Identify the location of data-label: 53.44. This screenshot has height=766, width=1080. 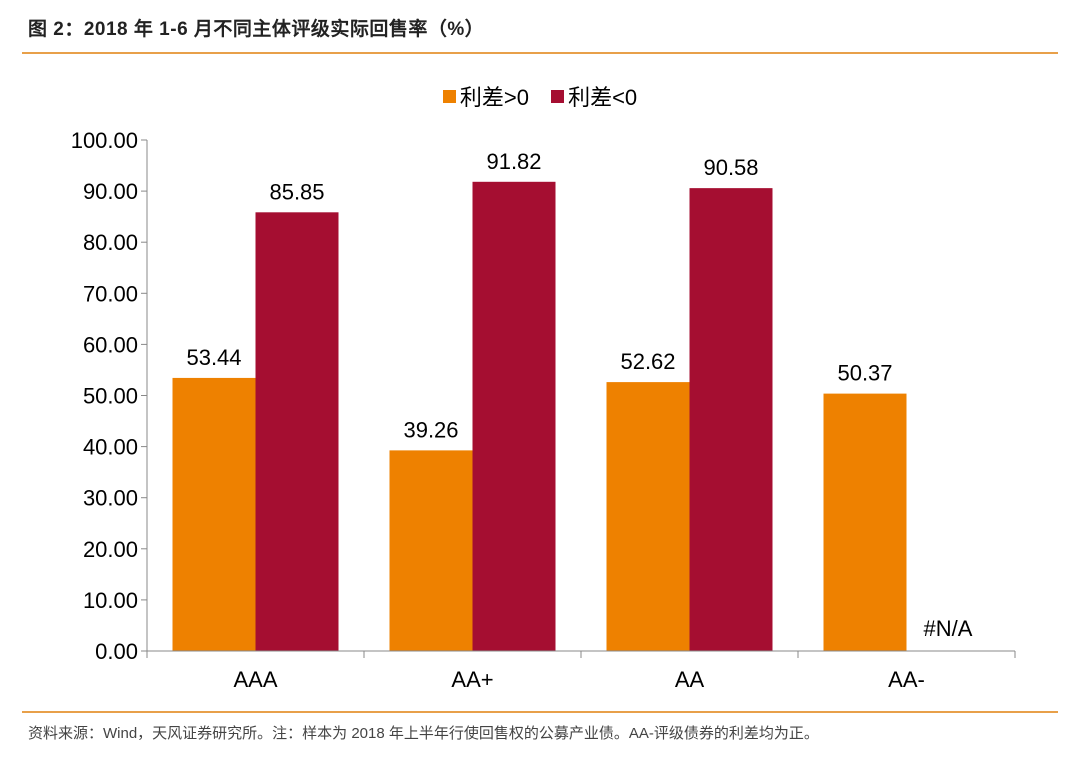
(213, 357).